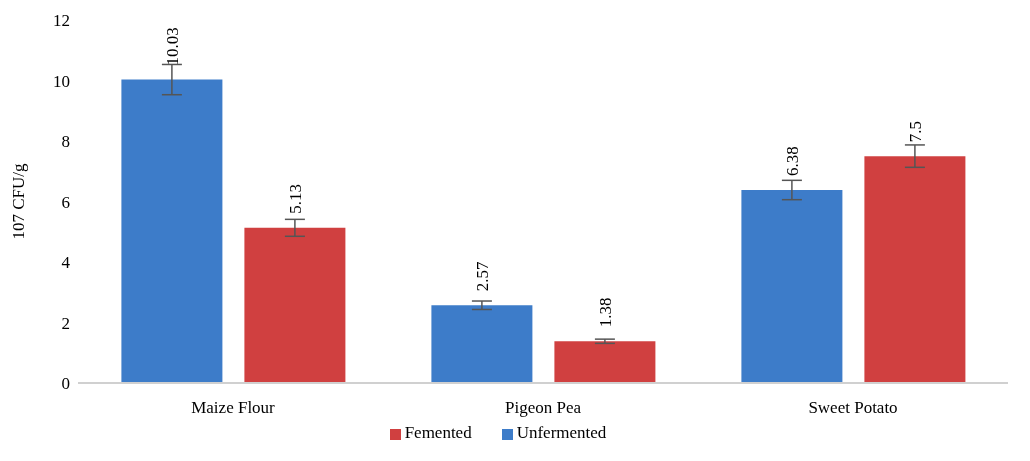 The height and width of the screenshot is (461, 1030). What do you see at coordinates (438, 432) in the screenshot?
I see `legend-label: Femented` at bounding box center [438, 432].